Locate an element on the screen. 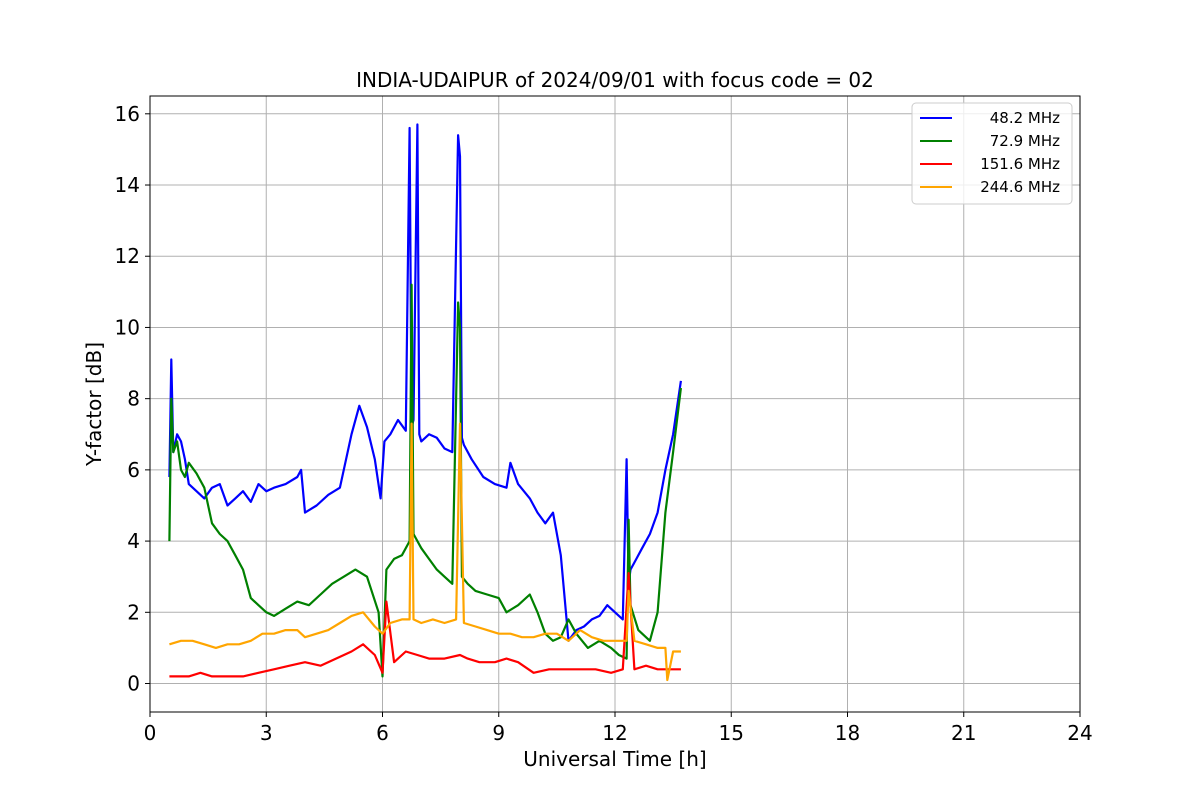 The image size is (1200, 800). y-tick-label: 16 is located at coordinates (127, 114).